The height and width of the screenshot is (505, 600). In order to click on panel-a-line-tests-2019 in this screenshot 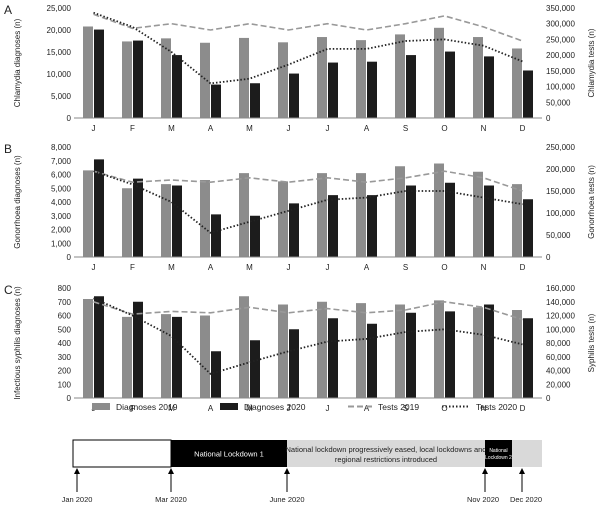, I will do `click(308, 27)`.